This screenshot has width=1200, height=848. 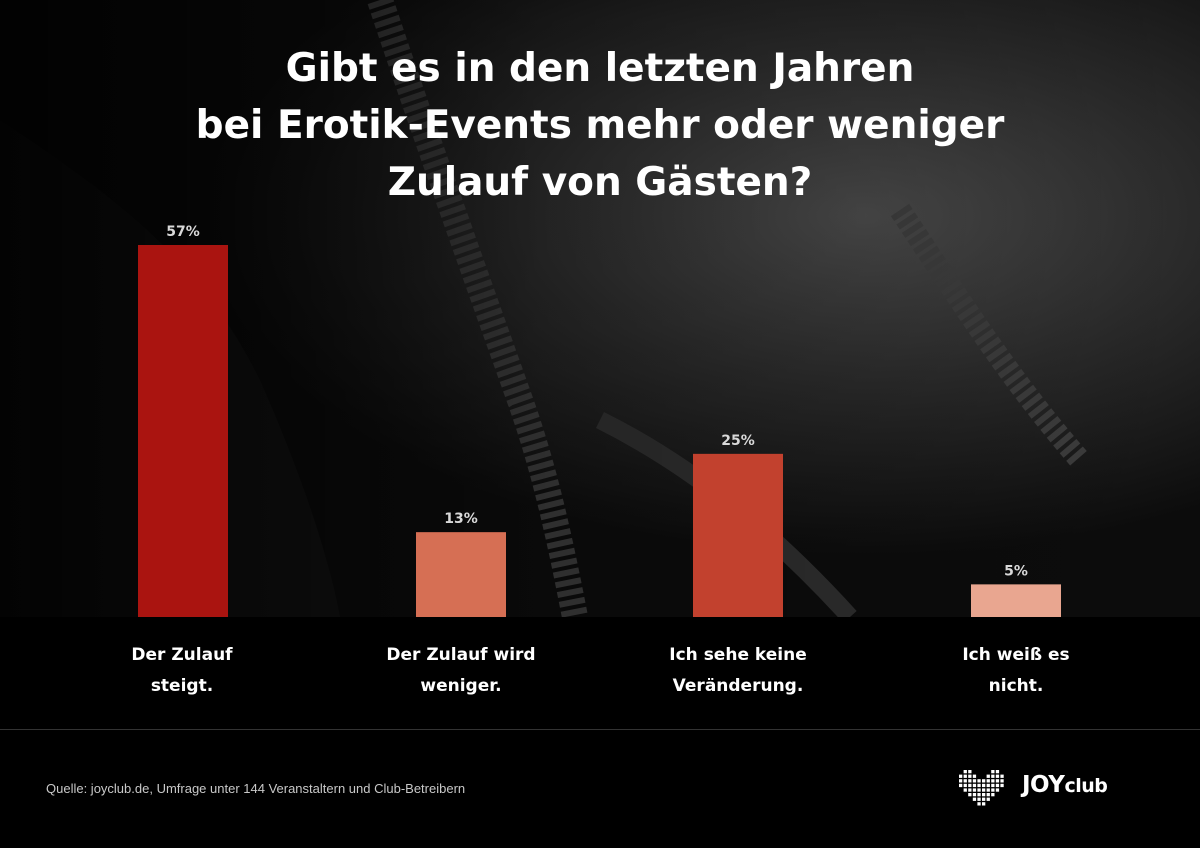 I want to click on data-label: 57%, so click(x=183, y=232).